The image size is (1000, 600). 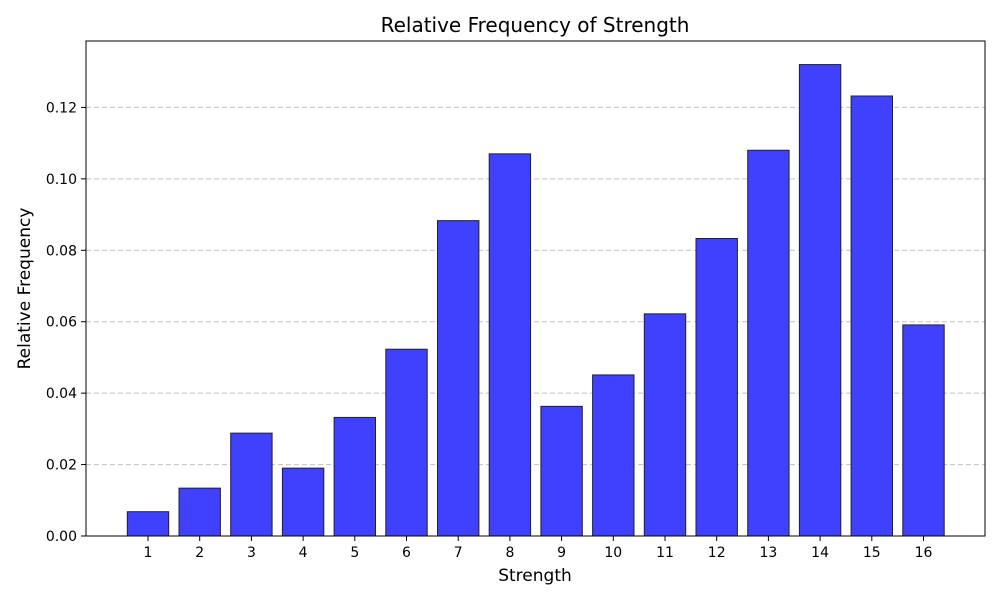 What do you see at coordinates (768, 553) in the screenshot?
I see `x-tick-label: 13` at bounding box center [768, 553].